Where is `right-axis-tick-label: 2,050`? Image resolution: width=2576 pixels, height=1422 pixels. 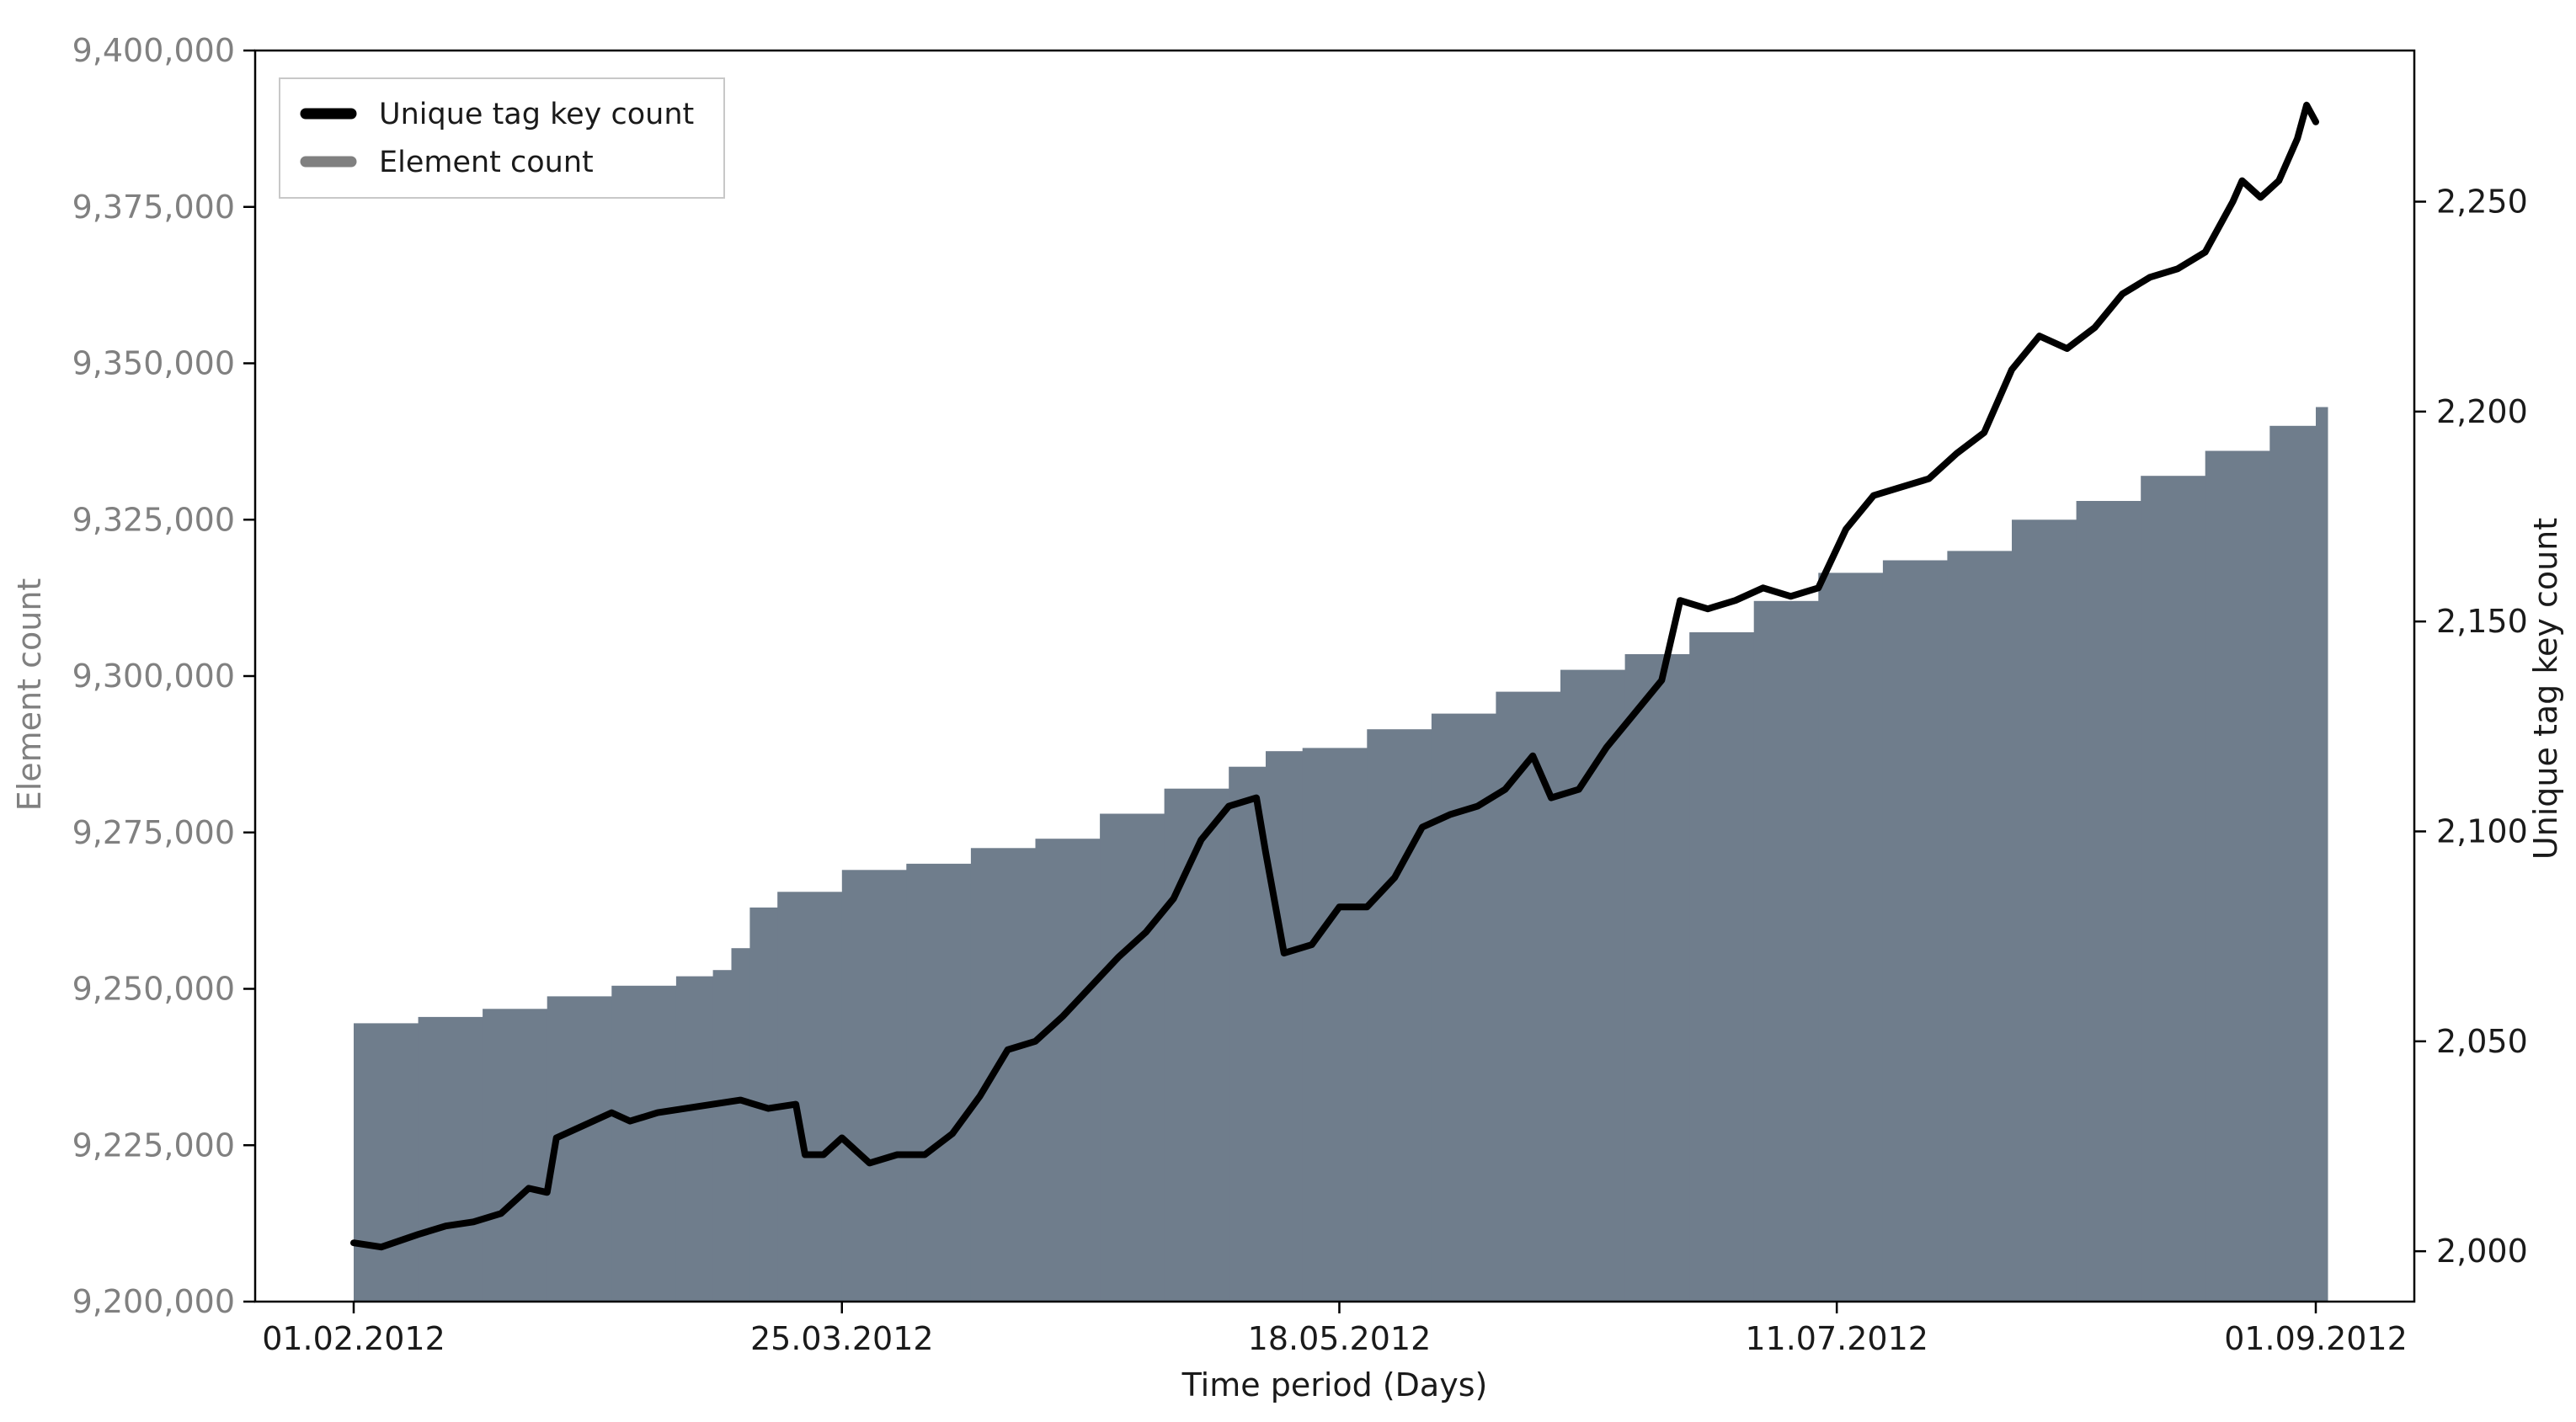 right-axis-tick-label: 2,050 is located at coordinates (2482, 1041).